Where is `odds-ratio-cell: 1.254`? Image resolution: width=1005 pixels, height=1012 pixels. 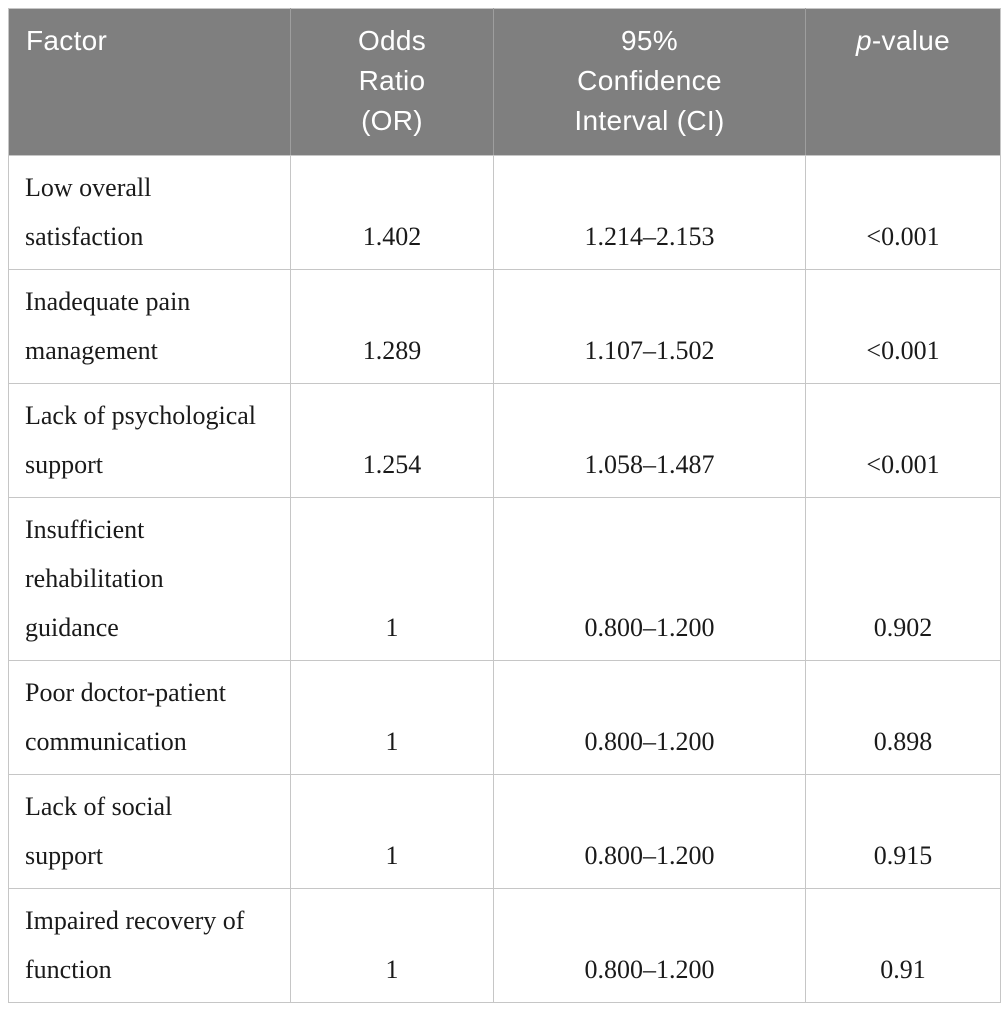
odds-ratio-cell: 1.254 is located at coordinates (392, 440).